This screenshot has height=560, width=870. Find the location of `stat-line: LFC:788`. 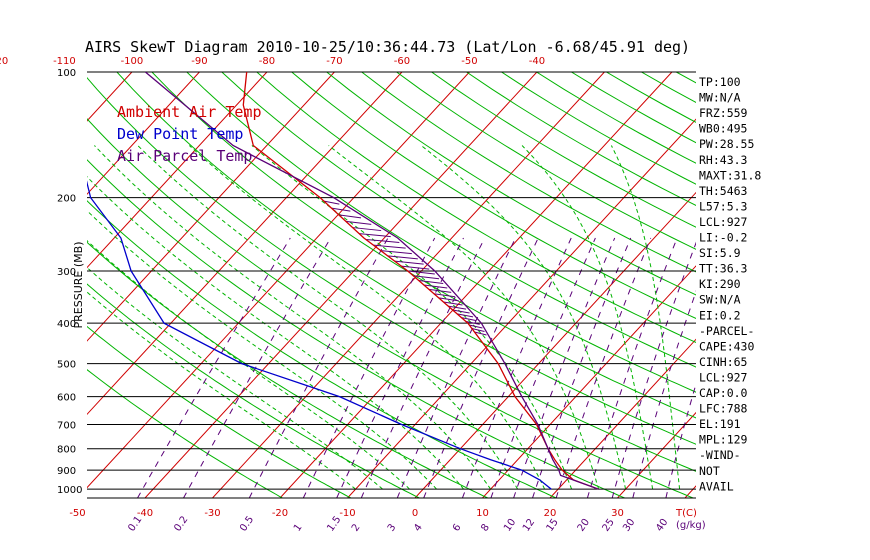

stat-line: LFC:788 is located at coordinates (723, 409).